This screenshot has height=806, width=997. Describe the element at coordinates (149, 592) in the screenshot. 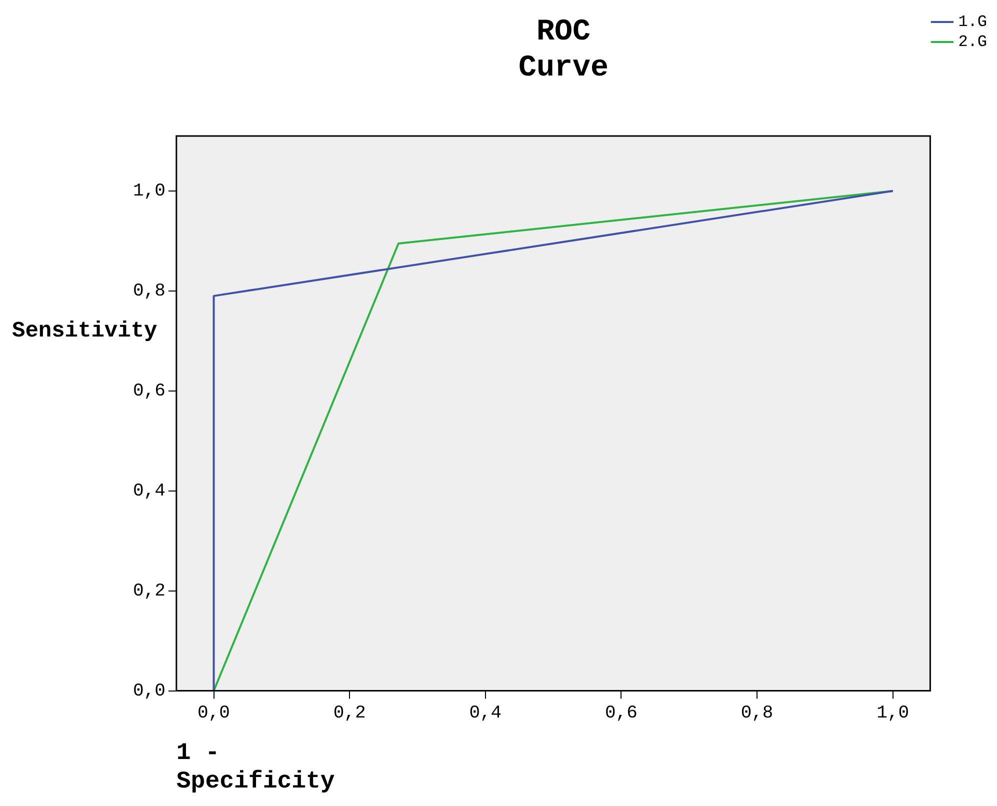

I see `y-tick-label: 0,2` at that location.